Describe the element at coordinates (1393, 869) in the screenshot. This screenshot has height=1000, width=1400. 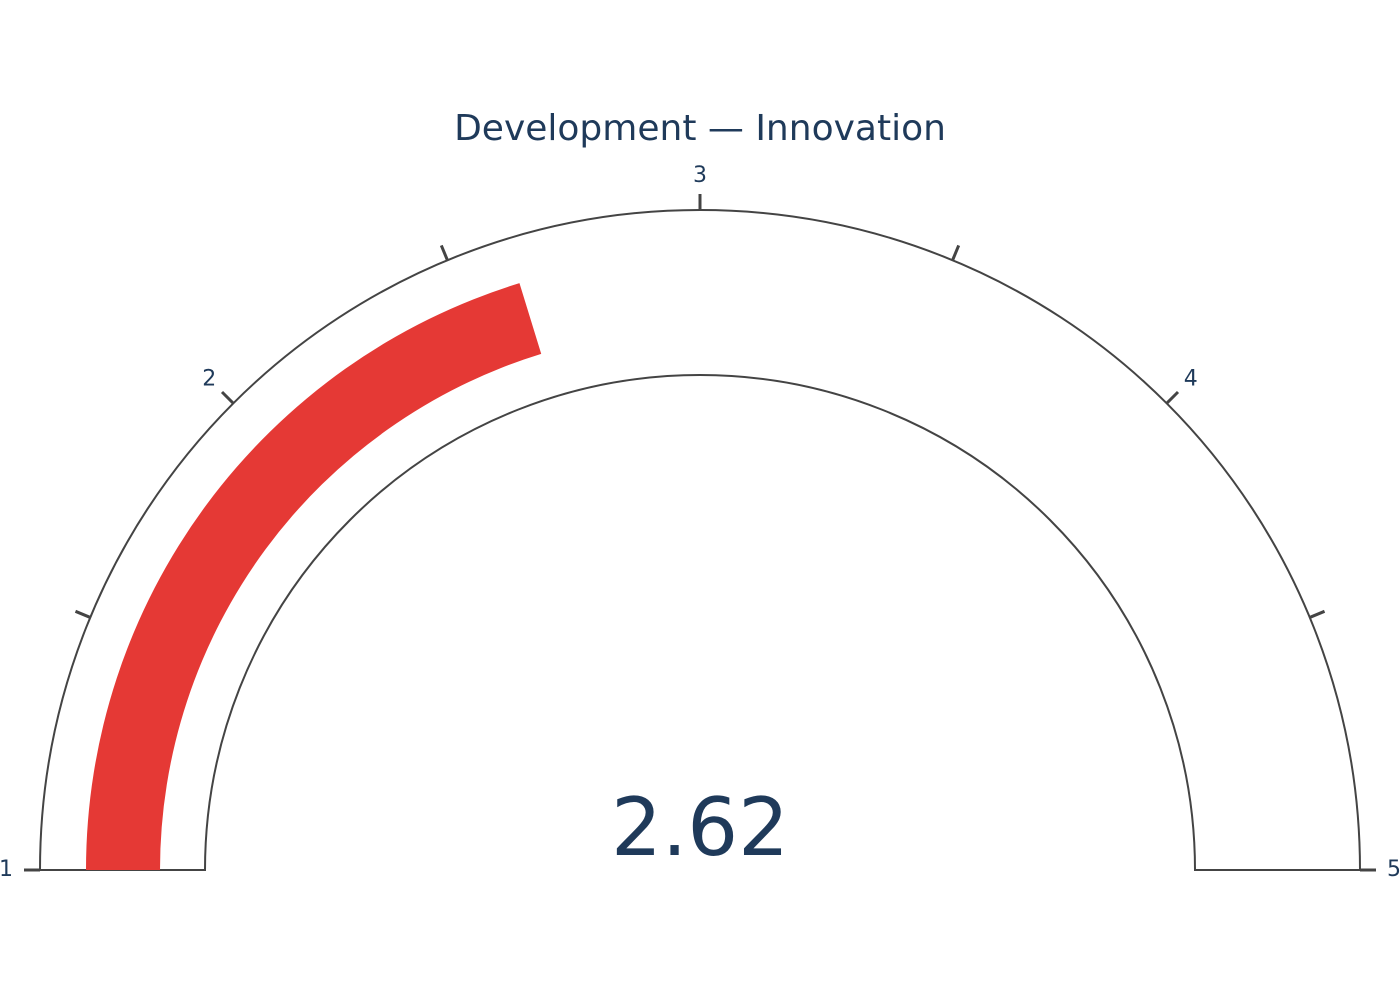
I see `gauge-tick-label: 5` at that location.